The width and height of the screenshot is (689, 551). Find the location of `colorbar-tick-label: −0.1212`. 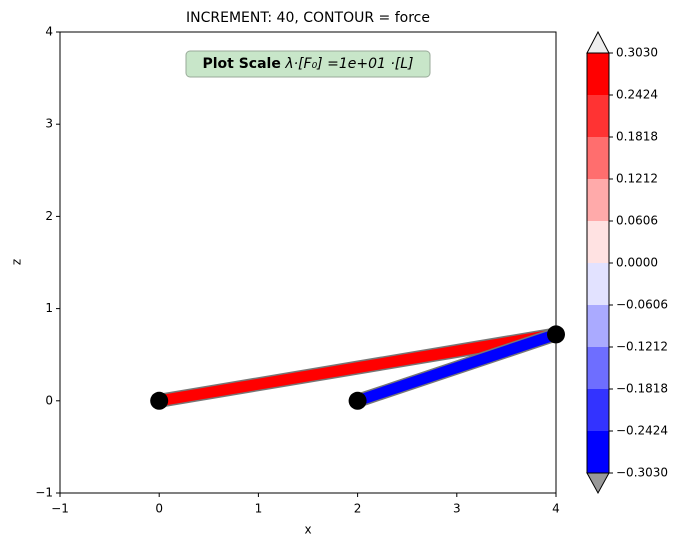

colorbar-tick-label: −0.1212 is located at coordinates (642, 347).